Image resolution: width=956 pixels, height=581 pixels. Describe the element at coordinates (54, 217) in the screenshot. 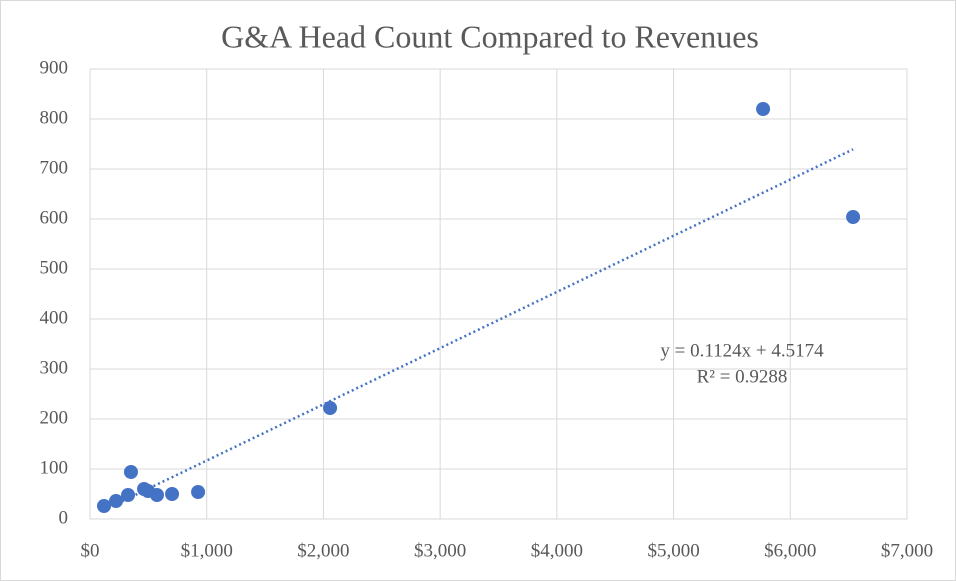

I see `y-tick-label: 600` at that location.